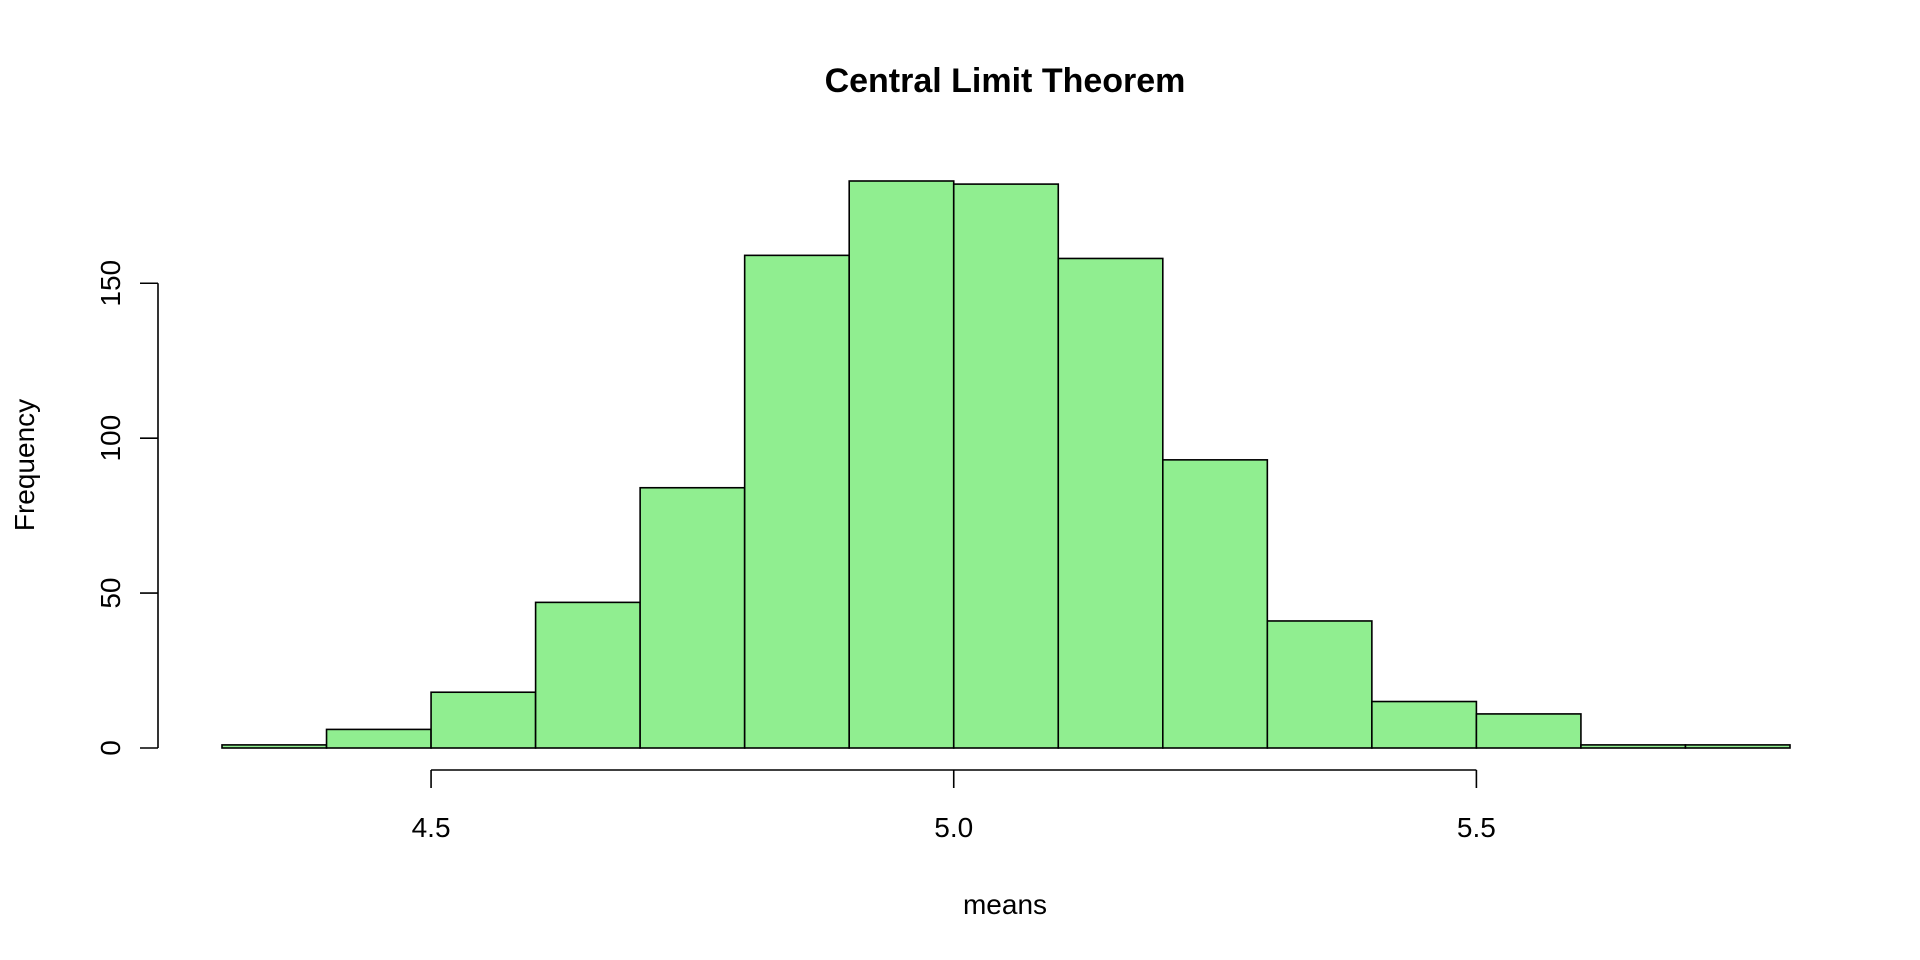 The height and width of the screenshot is (960, 1920). What do you see at coordinates (1476, 827) in the screenshot?
I see `x-tick-label: 5.5` at bounding box center [1476, 827].